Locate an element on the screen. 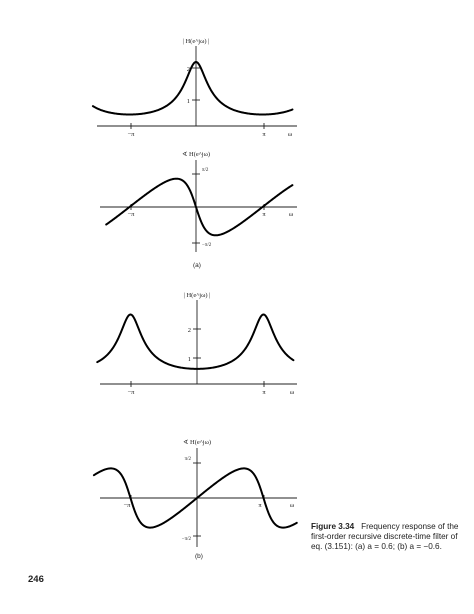 This screenshot has height=614, width=474. page-number: 246 is located at coordinates (36, 579).